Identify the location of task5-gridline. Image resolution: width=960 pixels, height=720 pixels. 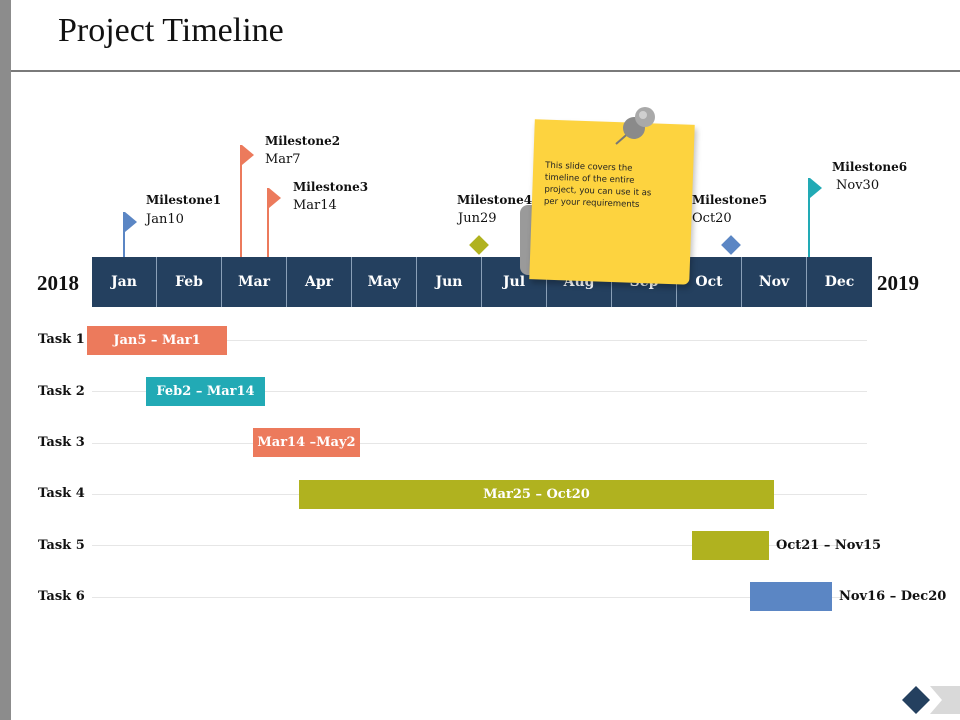
(479, 545).